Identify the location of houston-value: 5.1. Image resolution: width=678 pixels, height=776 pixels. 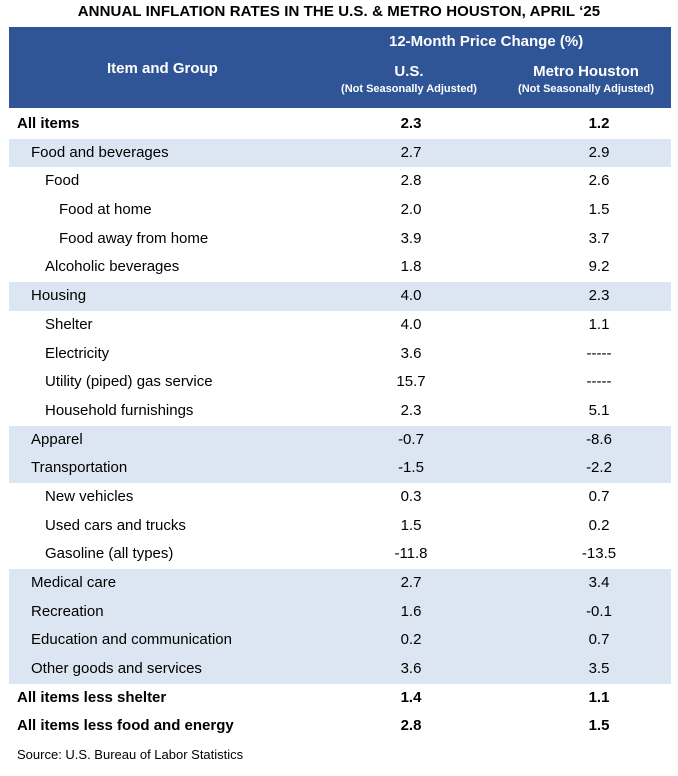
(599, 410).